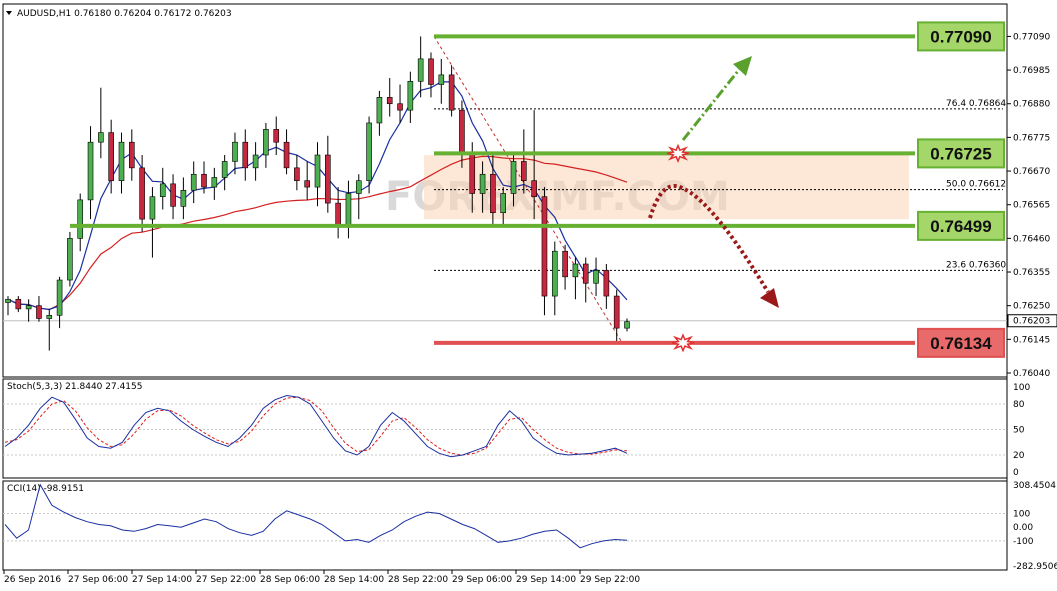  What do you see at coordinates (1034, 486) in the screenshot?
I see `cci-tick-label: 308.4504` at bounding box center [1034, 486].